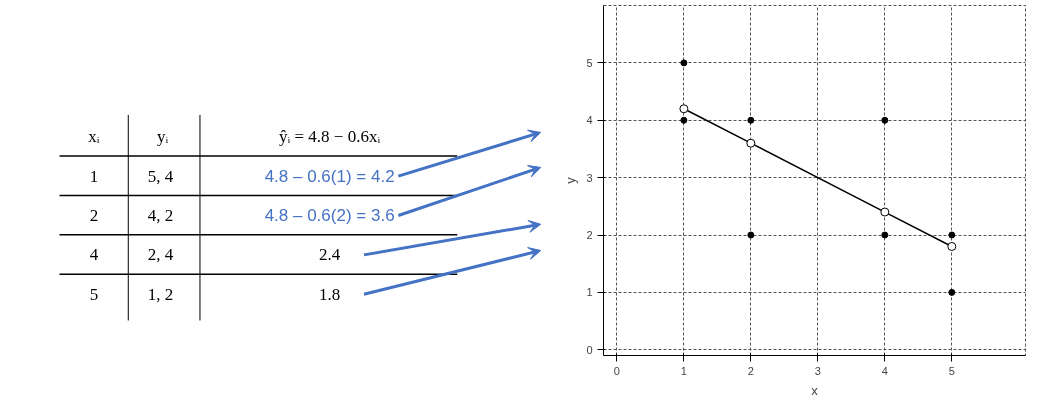  What do you see at coordinates (94, 255) in the screenshot?
I see `text: 4` at bounding box center [94, 255].